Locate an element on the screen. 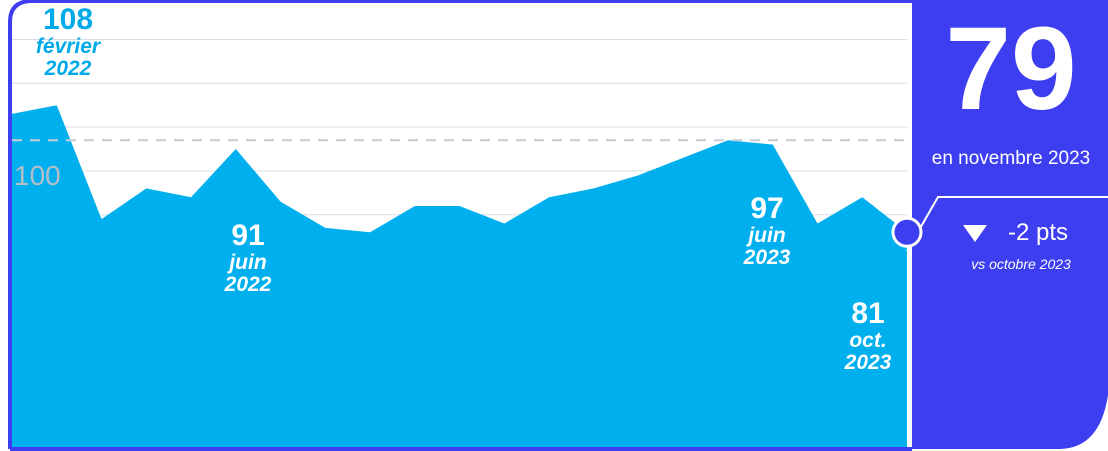 This screenshot has height=451, width=1108. annotation-peak-value: 108 is located at coordinates (68, 19).